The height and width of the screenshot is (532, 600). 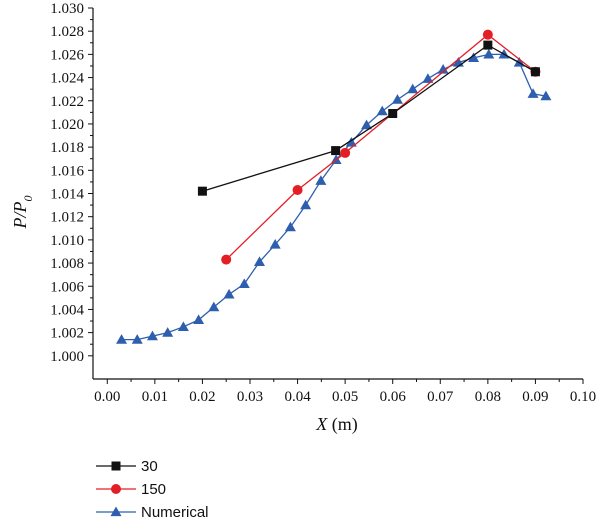 What do you see at coordinates (175, 512) in the screenshot?
I see `legend-label: Numerical` at bounding box center [175, 512].